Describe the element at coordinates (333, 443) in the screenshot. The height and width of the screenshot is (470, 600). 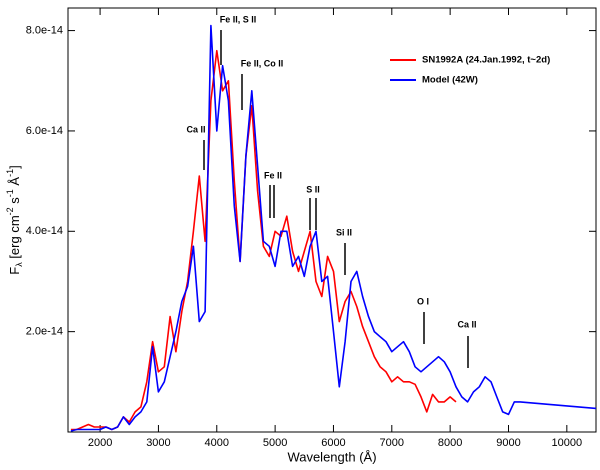
I see `x-tick-label: 6000` at that location.